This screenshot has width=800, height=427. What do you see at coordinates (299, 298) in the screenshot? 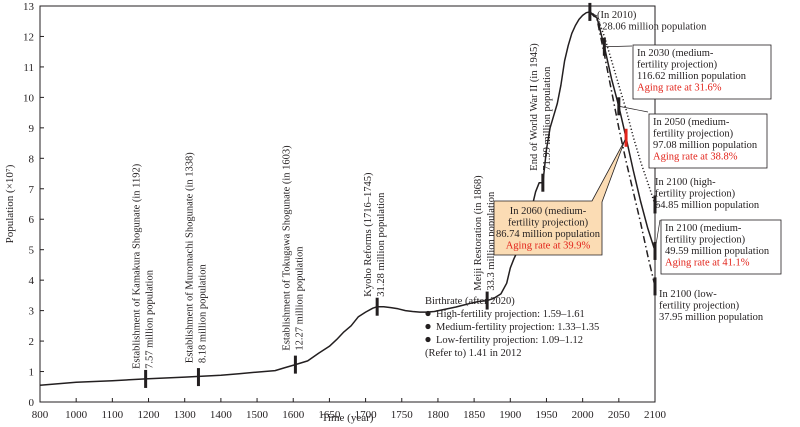
I see `event-population: 12.27 million population` at bounding box center [299, 298].